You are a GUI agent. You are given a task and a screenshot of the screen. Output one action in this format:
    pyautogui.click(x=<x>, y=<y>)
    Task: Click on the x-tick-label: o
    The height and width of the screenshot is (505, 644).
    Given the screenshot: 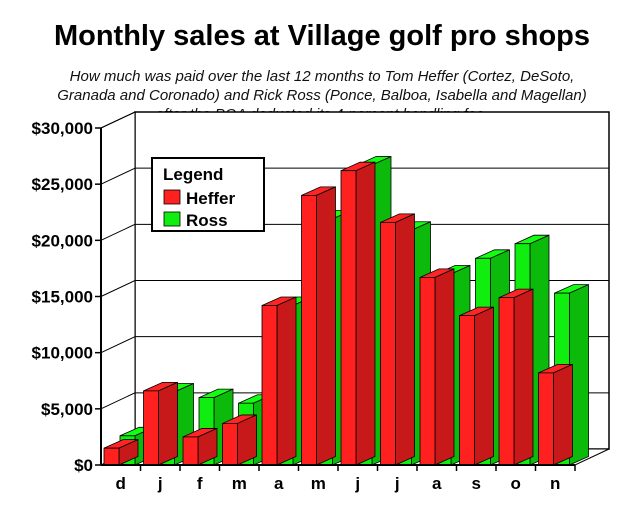 What is the action you would take?
    pyautogui.click(x=516, y=483)
    